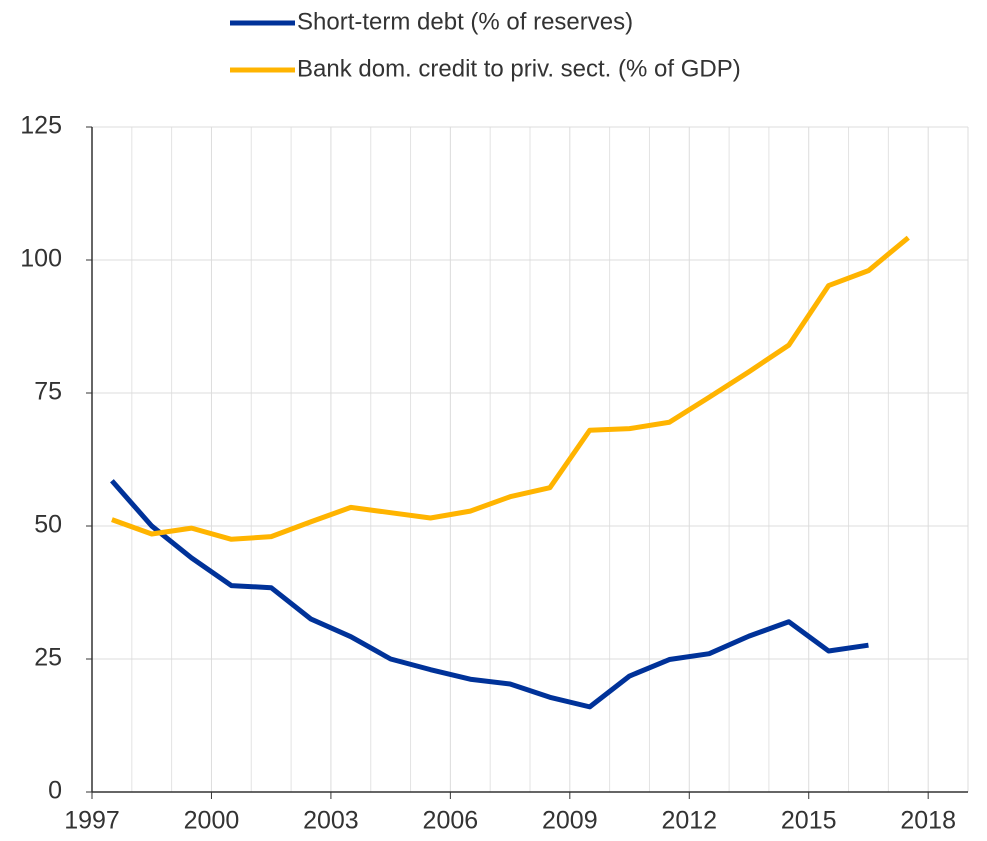  Describe the element at coordinates (55, 791) in the screenshot. I see `y-tick-label: 0` at that location.